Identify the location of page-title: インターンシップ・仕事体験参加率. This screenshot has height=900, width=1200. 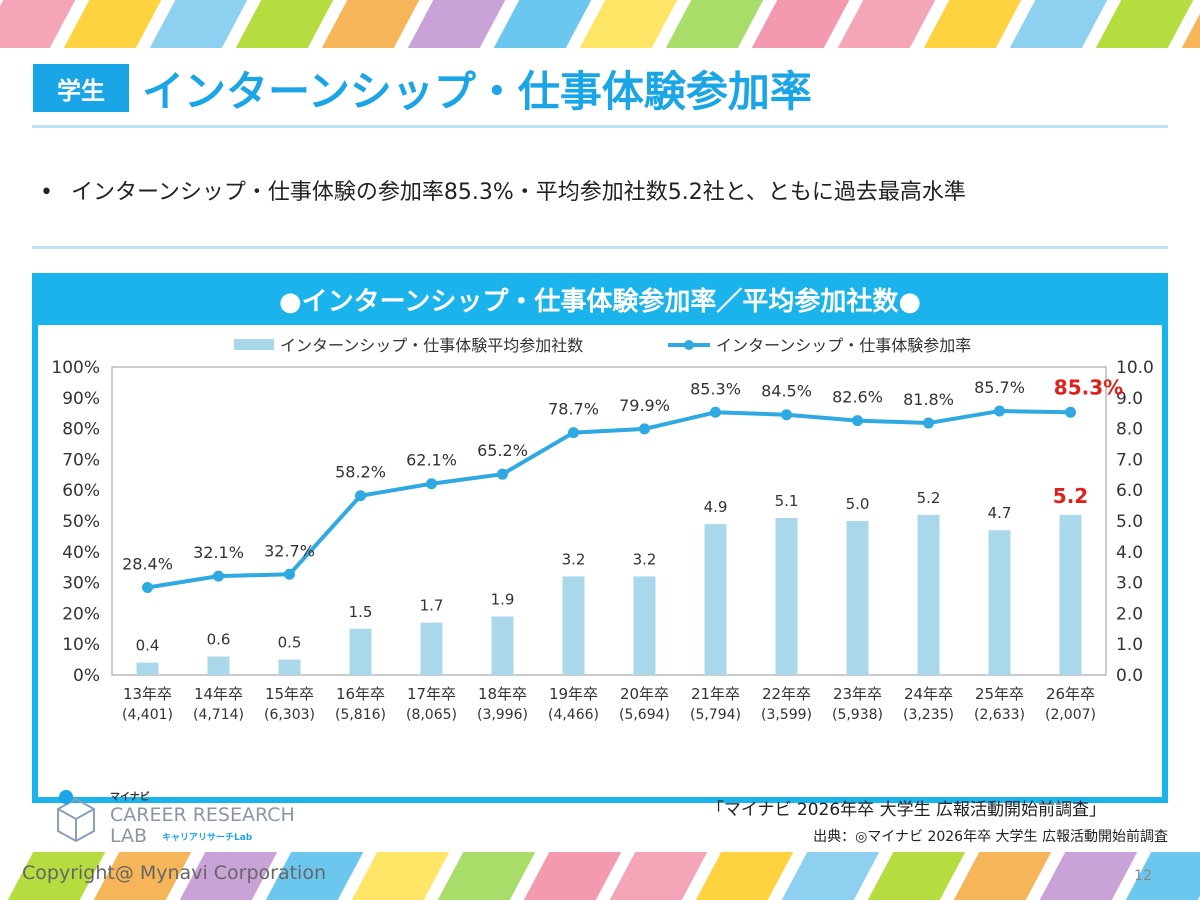
(477, 91).